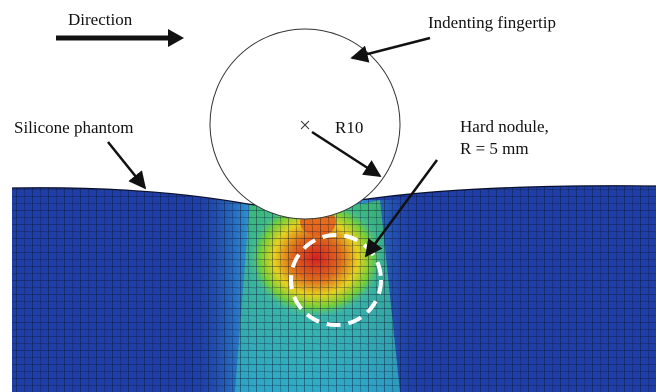  I want to click on radius-arrow, so click(346, 154).